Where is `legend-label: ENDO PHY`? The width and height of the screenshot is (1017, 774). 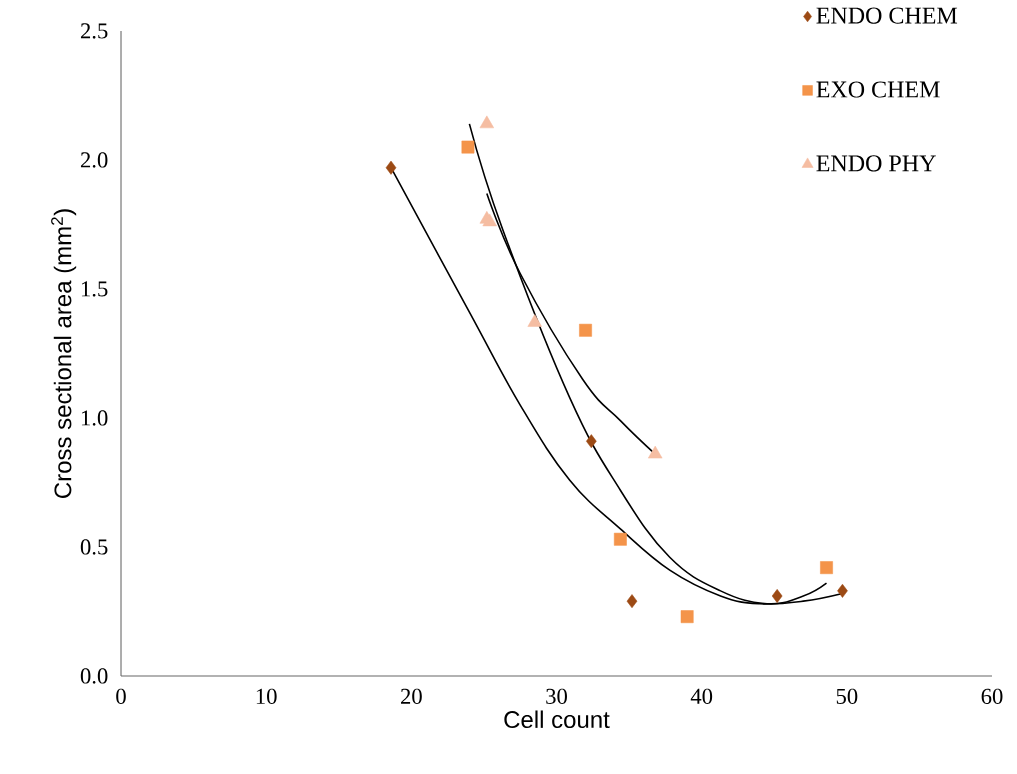 legend-label: ENDO PHY is located at coordinates (876, 163).